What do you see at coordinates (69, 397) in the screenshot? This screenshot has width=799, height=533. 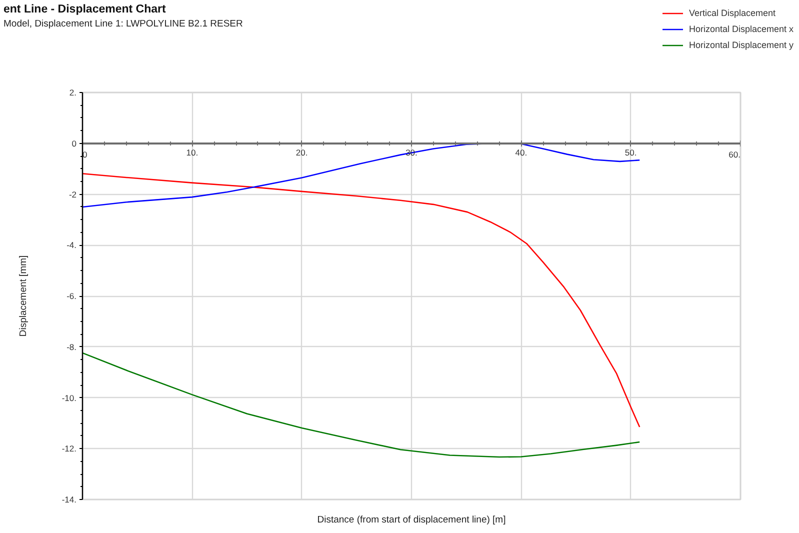 I see `y-tick-label: -10.` at bounding box center [69, 397].